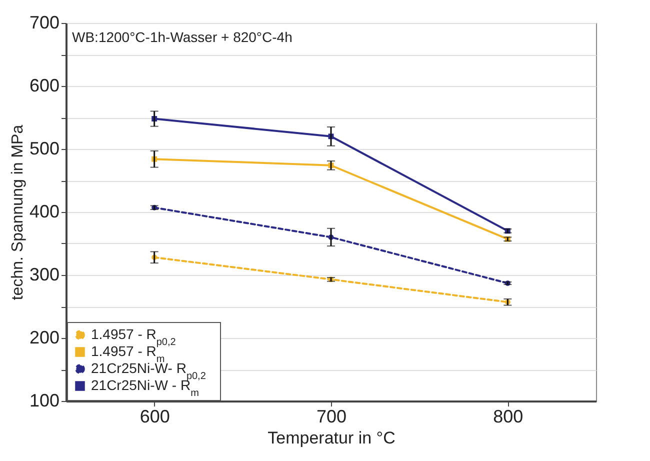  What do you see at coordinates (508, 416) in the screenshot?
I see `x-tick-label: 800` at bounding box center [508, 416].